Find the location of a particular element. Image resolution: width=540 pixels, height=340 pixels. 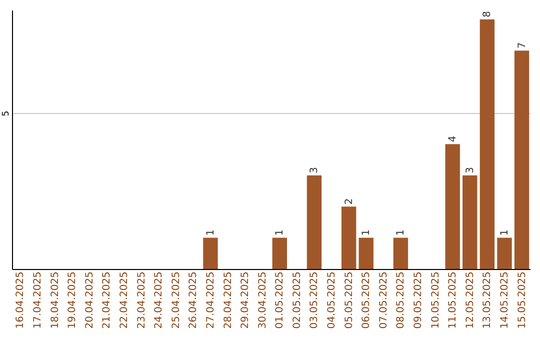

x-tick-label: 20.04.2025 is located at coordinates (90, 300).